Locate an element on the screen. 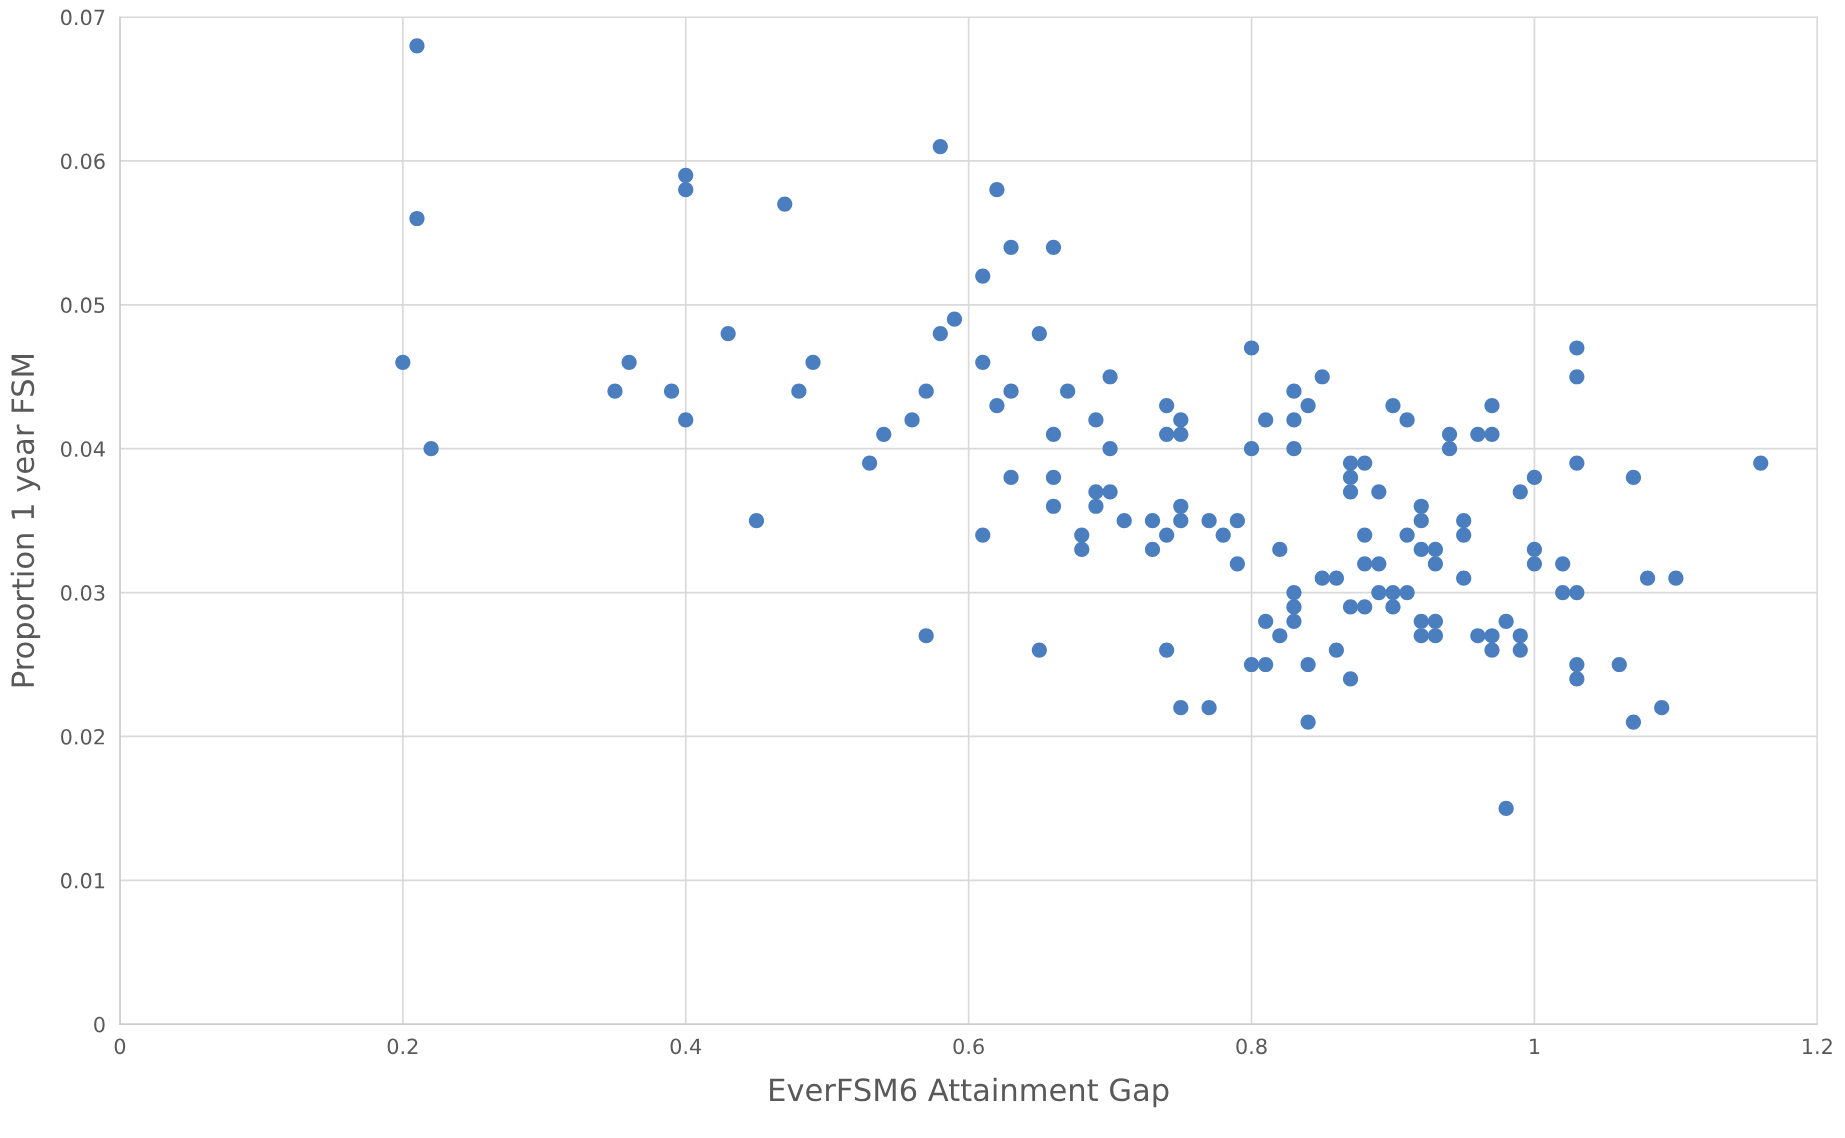 This screenshot has height=1138, width=1845. x-tick-label: 0.2 is located at coordinates (402, 1046).